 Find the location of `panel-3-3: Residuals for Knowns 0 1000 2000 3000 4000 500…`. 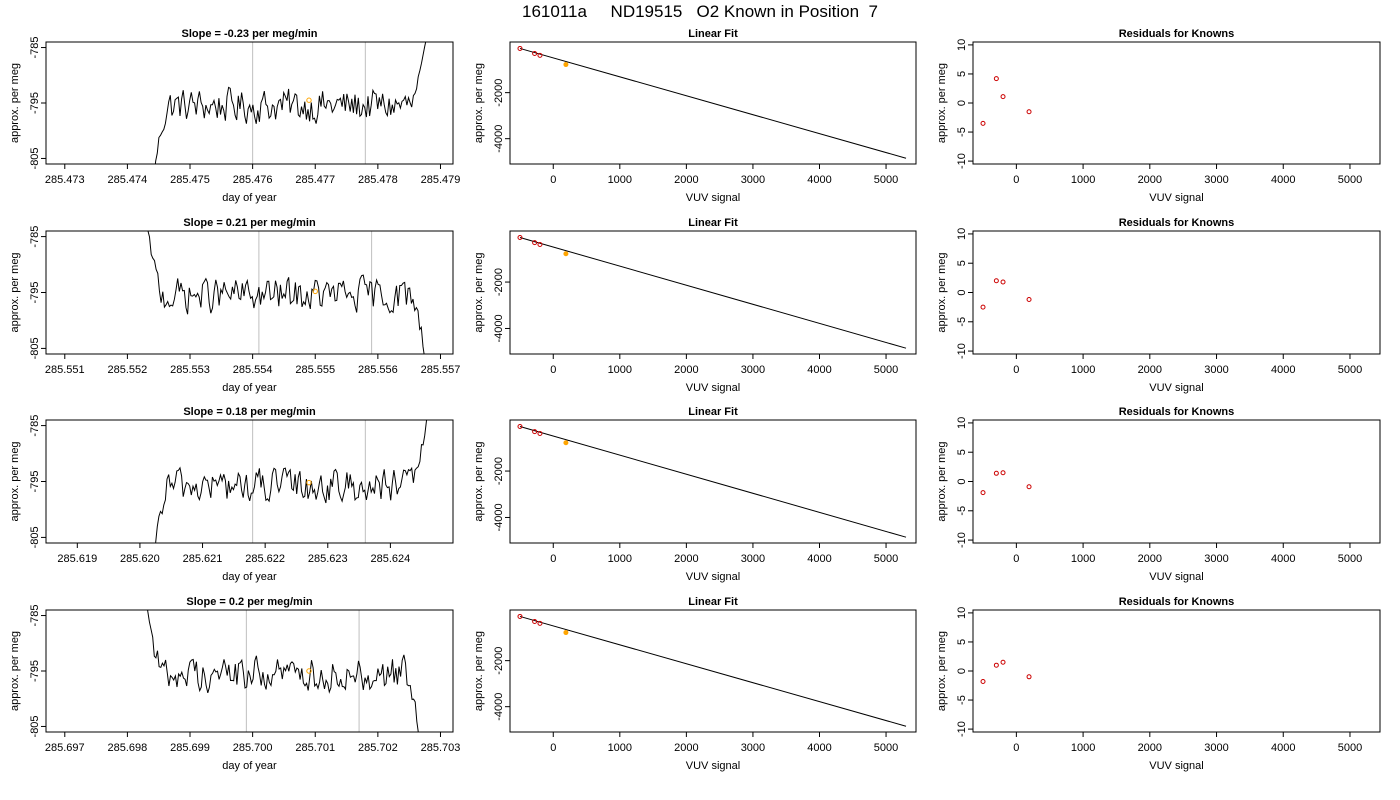

panel-3-3: Residuals for Knowns 0 1000 2000 3000 4000 500… is located at coordinates (1158, 494).